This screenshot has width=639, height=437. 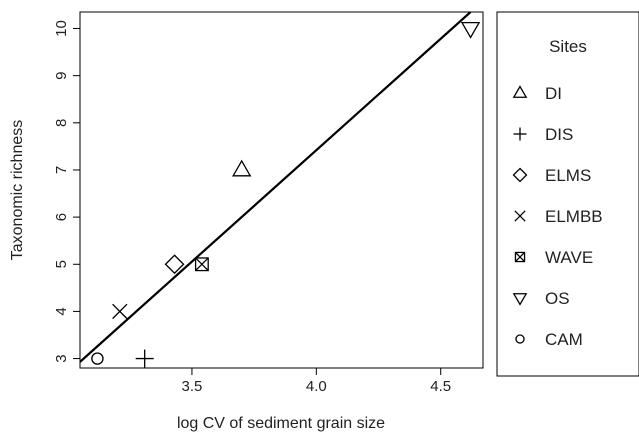 I want to click on legend-marker-cam, so click(x=520, y=339).